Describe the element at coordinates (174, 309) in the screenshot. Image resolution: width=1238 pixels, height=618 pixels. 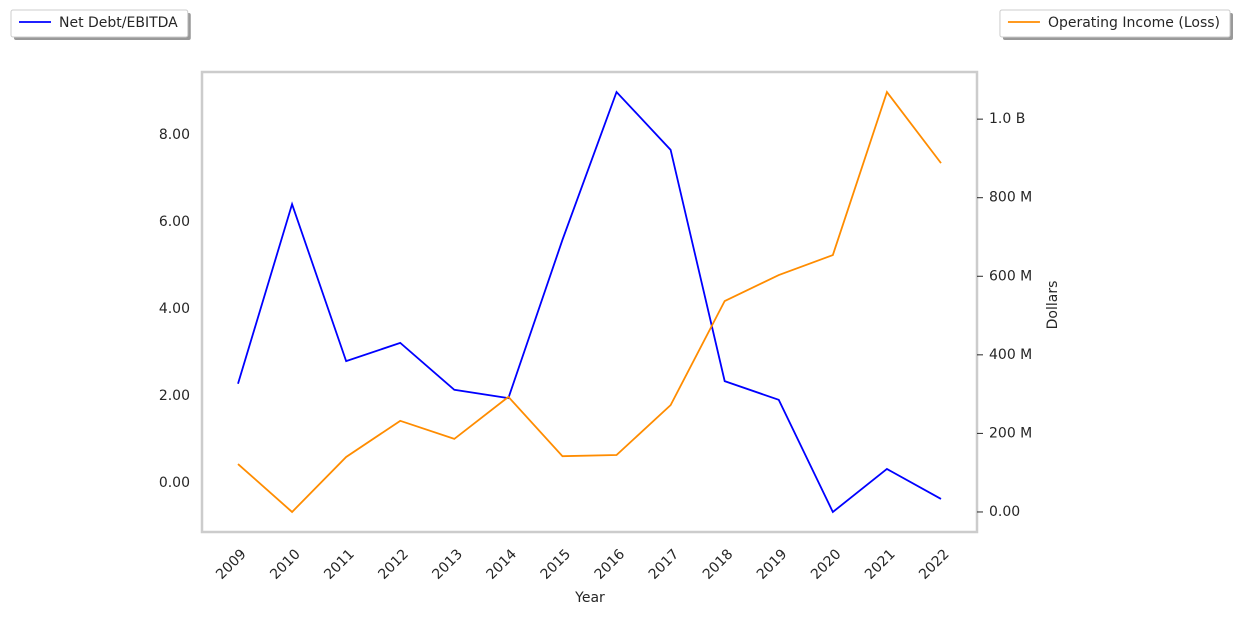
I see `y-tick-label: 4.00` at that location.